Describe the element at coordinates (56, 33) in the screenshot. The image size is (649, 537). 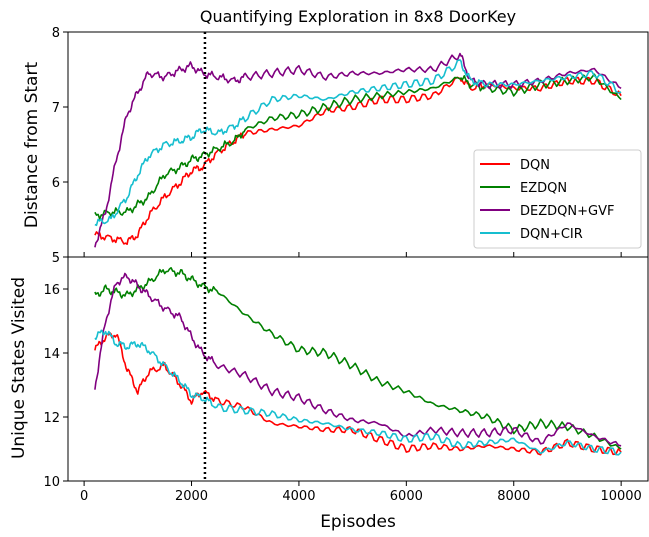
I see `top-y-tick-label: 8` at that location.